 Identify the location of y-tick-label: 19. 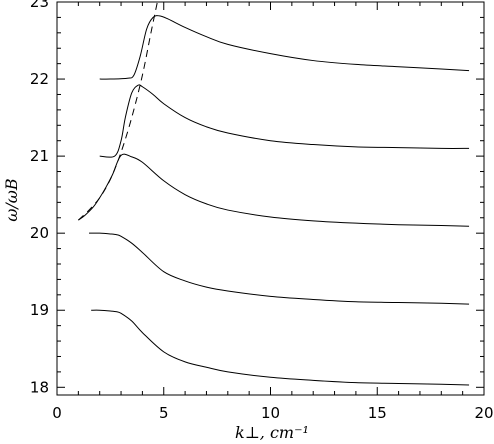
(39, 310).